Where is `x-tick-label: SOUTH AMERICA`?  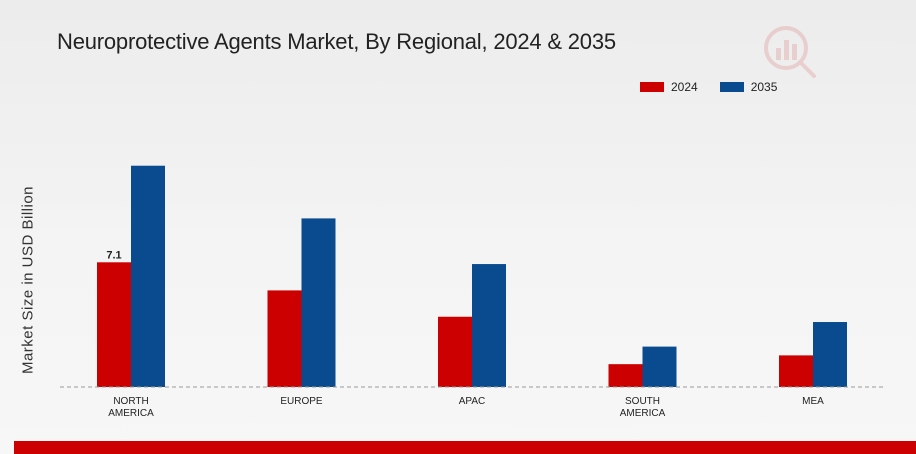 x-tick-label: SOUTH AMERICA is located at coordinates (643, 407).